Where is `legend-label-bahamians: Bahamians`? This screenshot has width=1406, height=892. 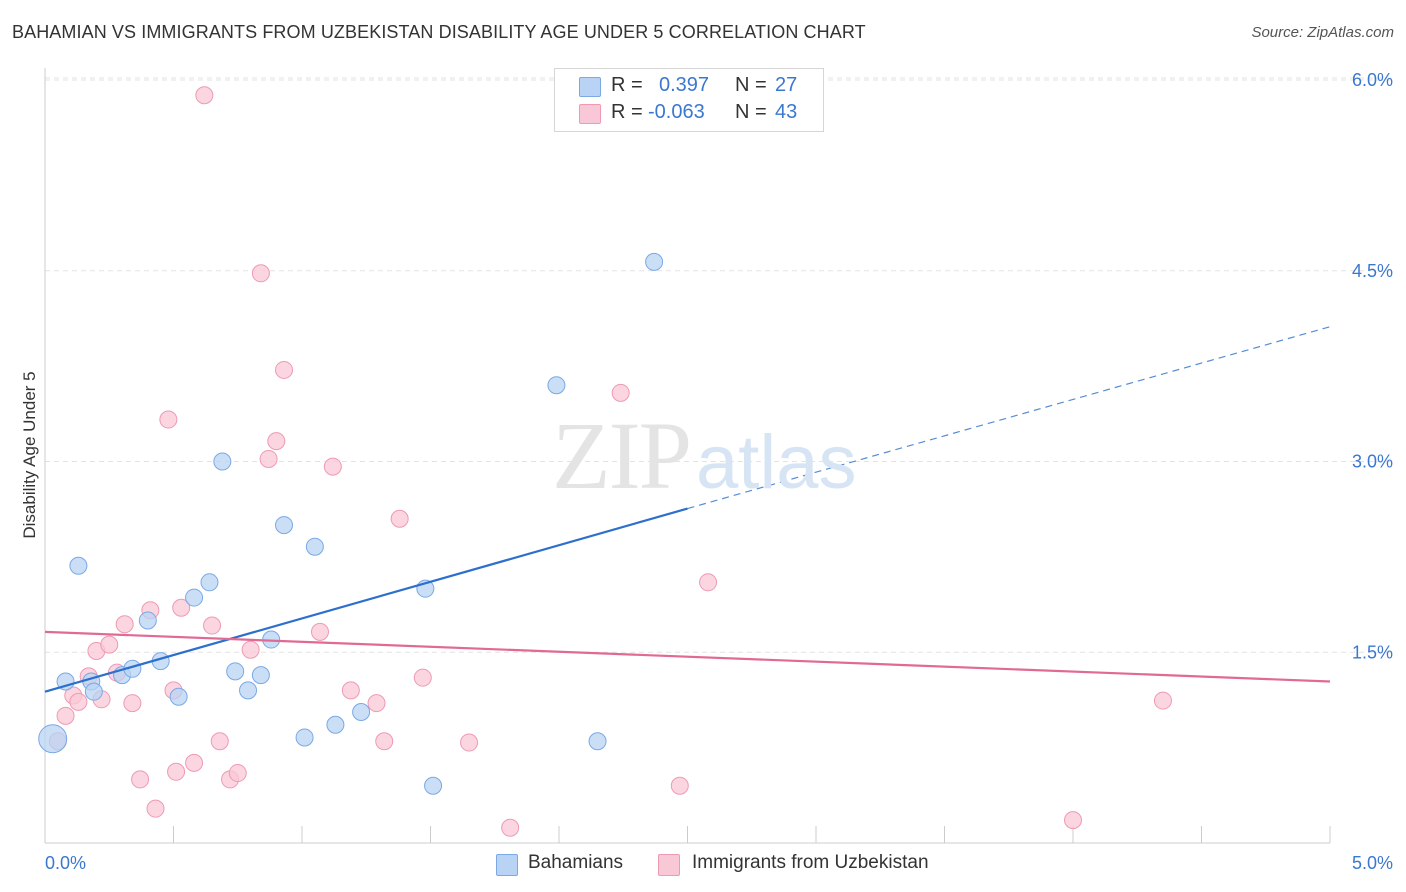
legend-label-bahamians: Bahamians is located at coordinates (576, 862).